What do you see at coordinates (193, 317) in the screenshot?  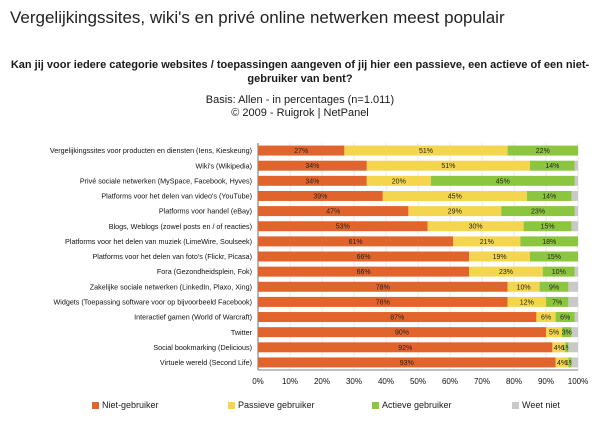 I see `category-label: Interactief gamen (World of Warcraft)` at bounding box center [193, 317].